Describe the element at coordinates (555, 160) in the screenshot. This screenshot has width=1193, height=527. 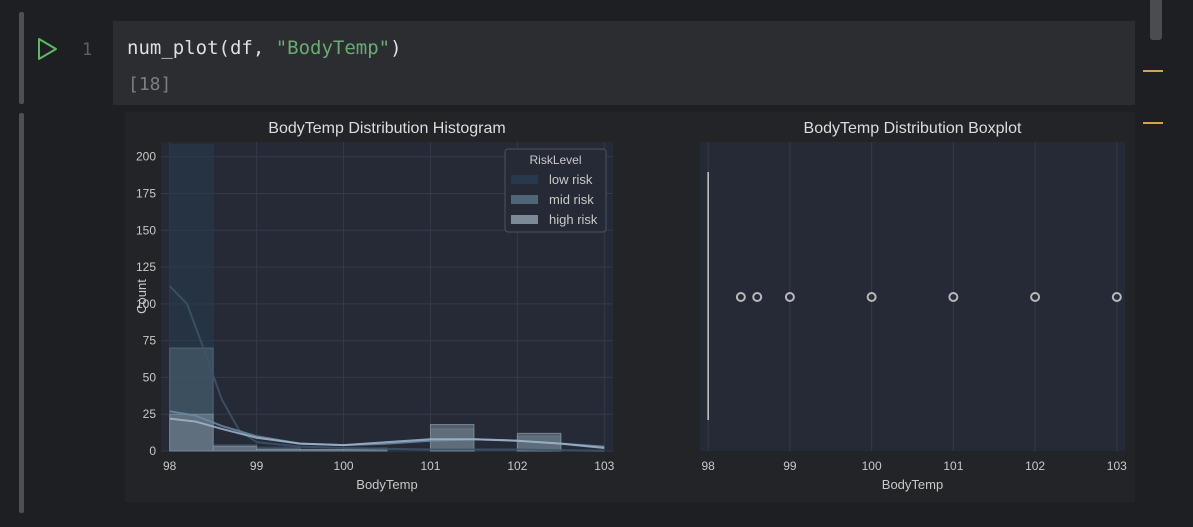
I see `histogram-legend-title: RiskLevel` at that location.